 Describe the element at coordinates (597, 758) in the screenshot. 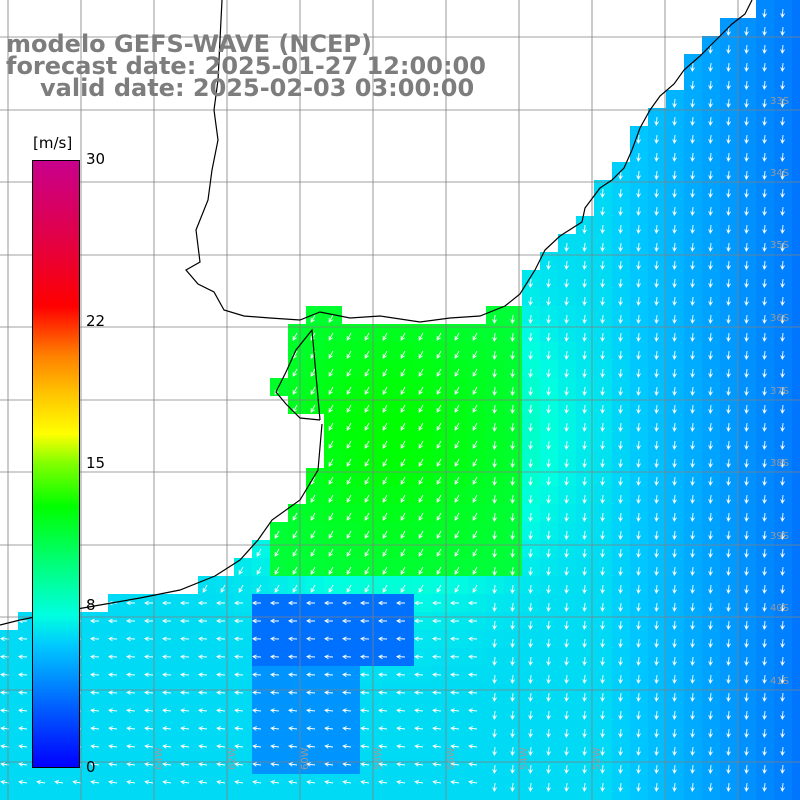

I see `longitude-label: 52W` at that location.